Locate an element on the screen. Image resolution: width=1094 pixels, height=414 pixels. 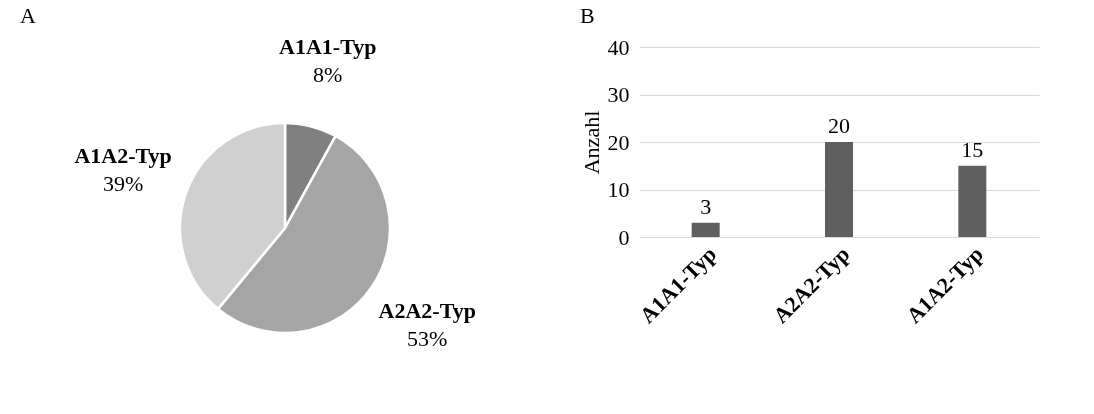
y-tick-label: 10 is located at coordinates (618, 189).